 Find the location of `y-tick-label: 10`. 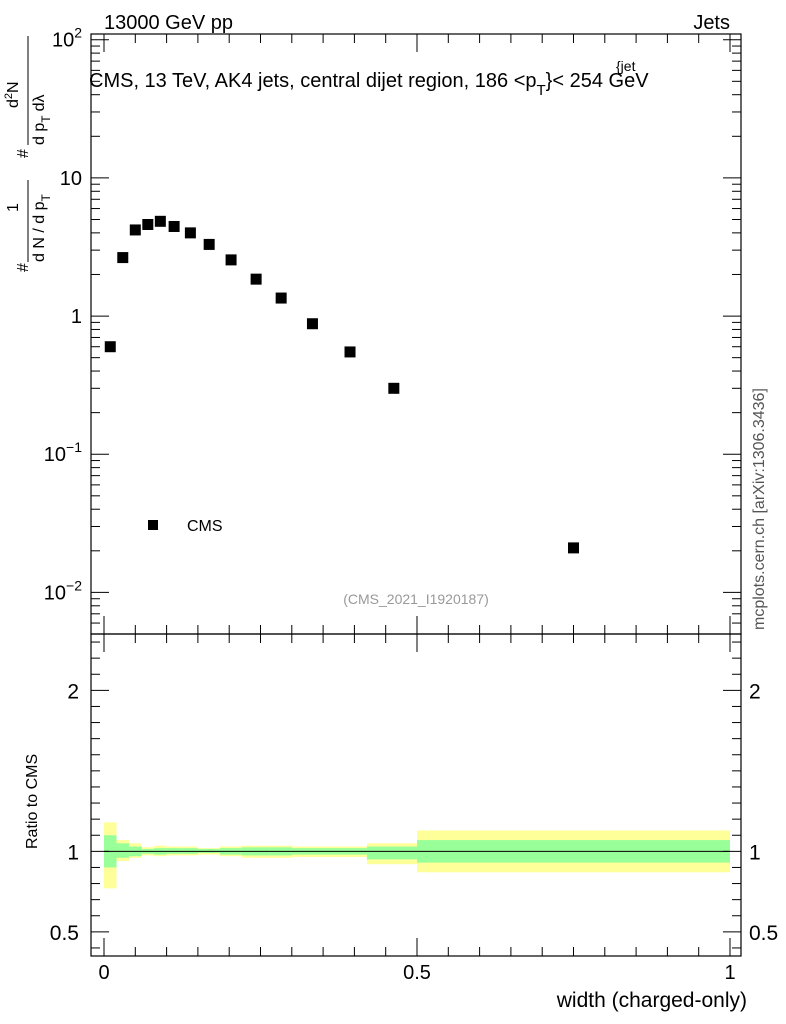

y-tick-label: 10 is located at coordinates (71, 179).